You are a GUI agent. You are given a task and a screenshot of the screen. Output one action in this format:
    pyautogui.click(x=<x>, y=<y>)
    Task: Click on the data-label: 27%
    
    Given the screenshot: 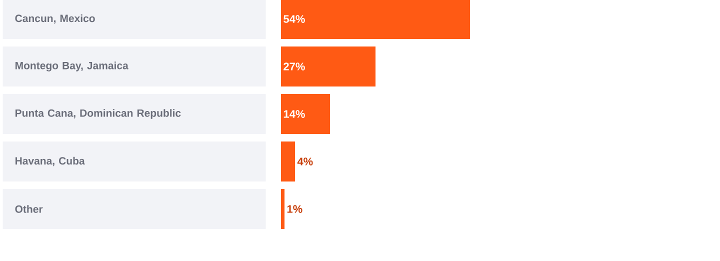 What is the action you would take?
    pyautogui.click(x=294, y=66)
    